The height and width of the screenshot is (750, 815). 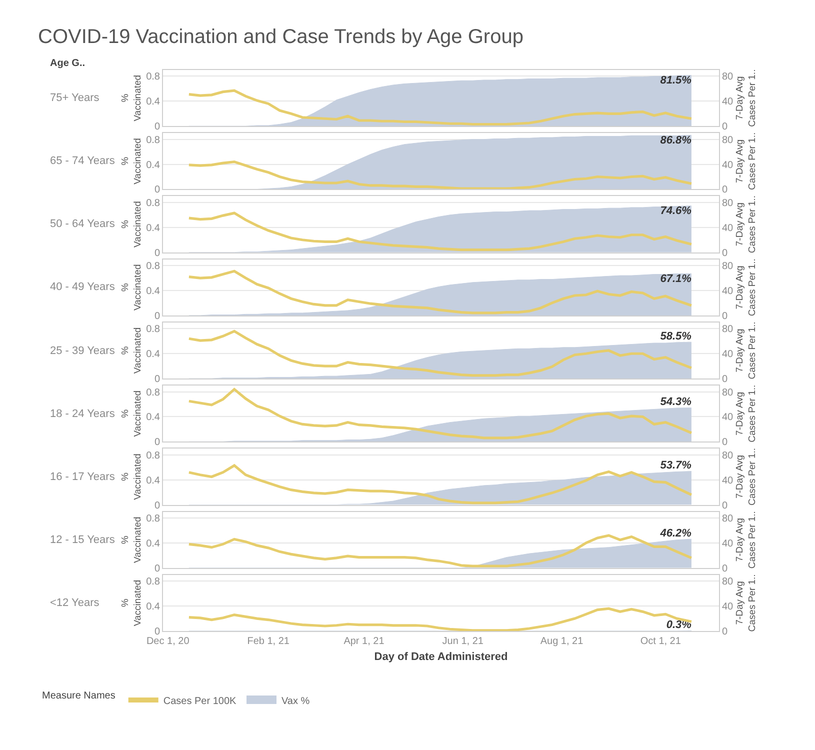 I want to click on text: <12 Years, so click(x=75, y=603).